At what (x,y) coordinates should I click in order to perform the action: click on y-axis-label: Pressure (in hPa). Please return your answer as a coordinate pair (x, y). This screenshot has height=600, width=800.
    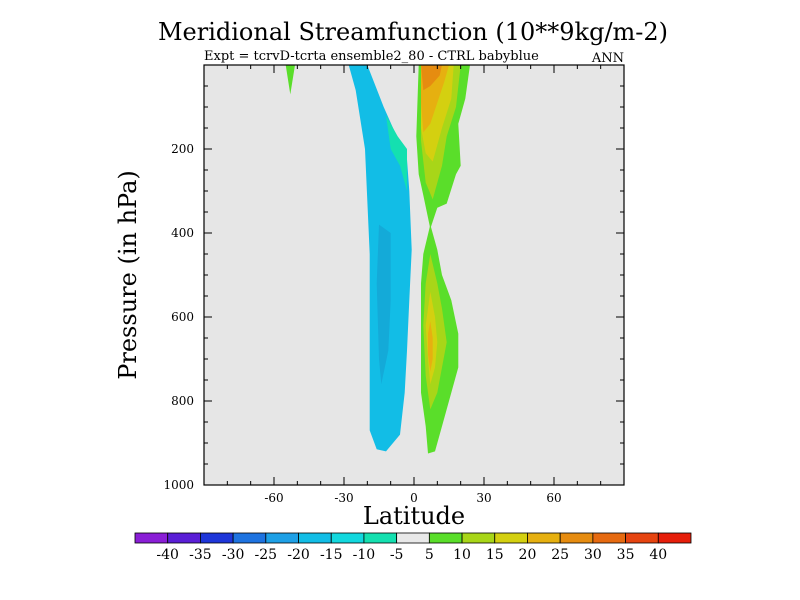
    Looking at the image, I should click on (128, 275).